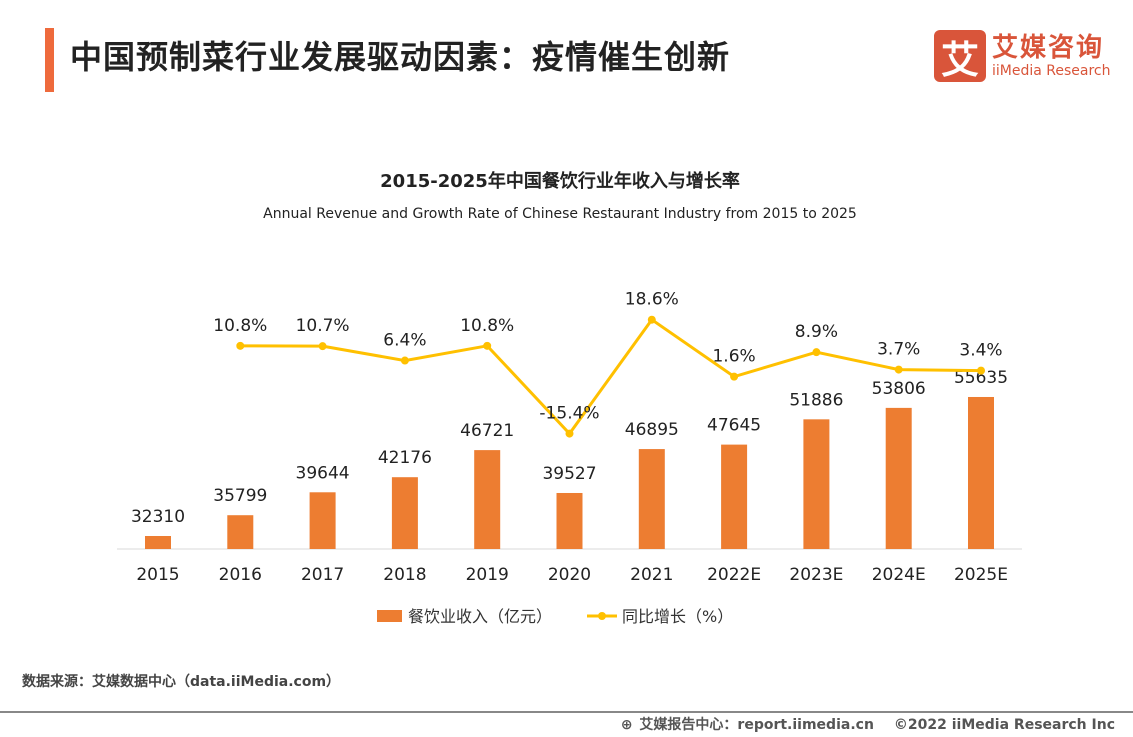 The image size is (1133, 737). What do you see at coordinates (677, 616) in the screenshot?
I see `legend-line-label: 同比增长（%）` at bounding box center [677, 616].